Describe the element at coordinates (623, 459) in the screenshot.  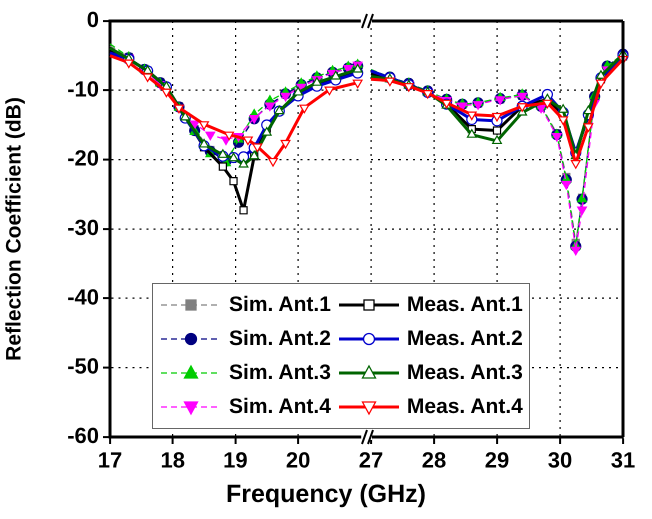
I see `x-tick-label: 31` at that location.